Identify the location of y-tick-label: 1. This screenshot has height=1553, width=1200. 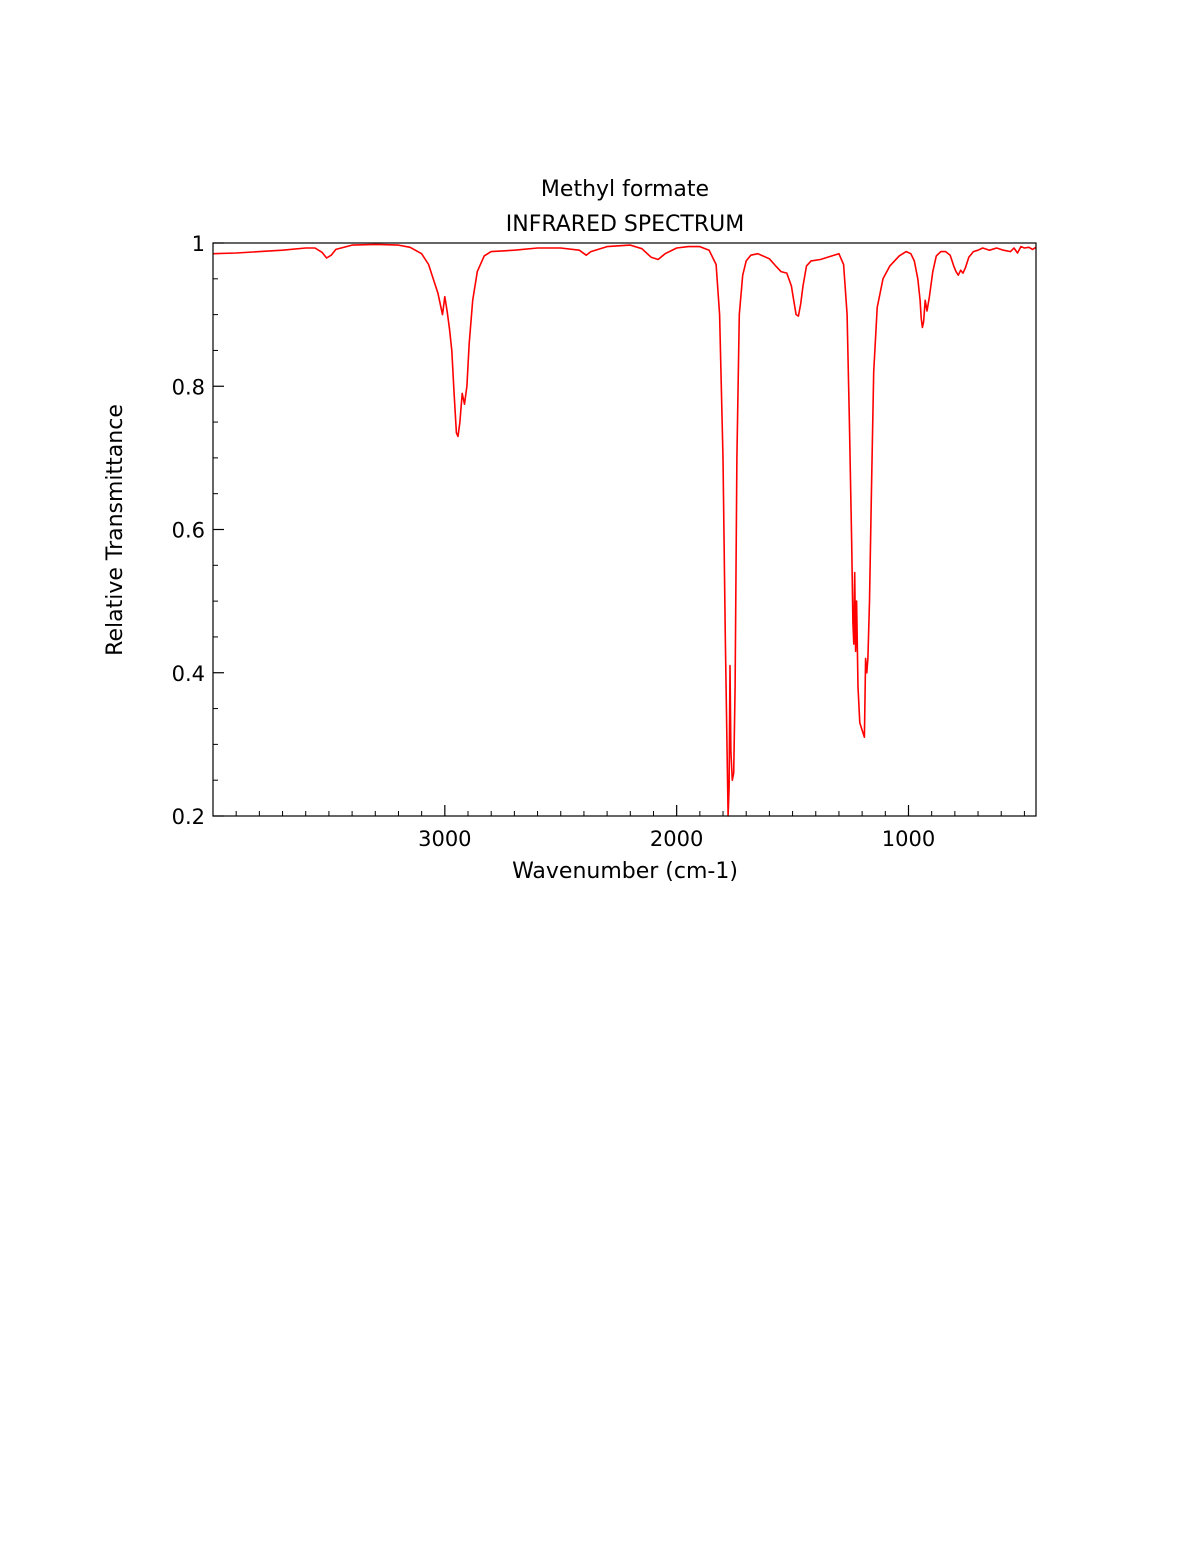
(198, 244).